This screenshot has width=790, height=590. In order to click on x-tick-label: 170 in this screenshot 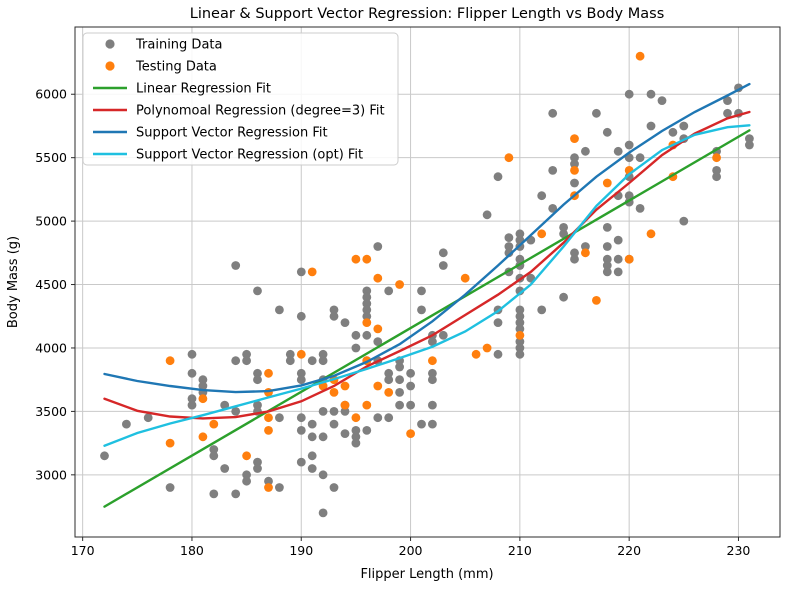, I will do `click(83, 550)`.